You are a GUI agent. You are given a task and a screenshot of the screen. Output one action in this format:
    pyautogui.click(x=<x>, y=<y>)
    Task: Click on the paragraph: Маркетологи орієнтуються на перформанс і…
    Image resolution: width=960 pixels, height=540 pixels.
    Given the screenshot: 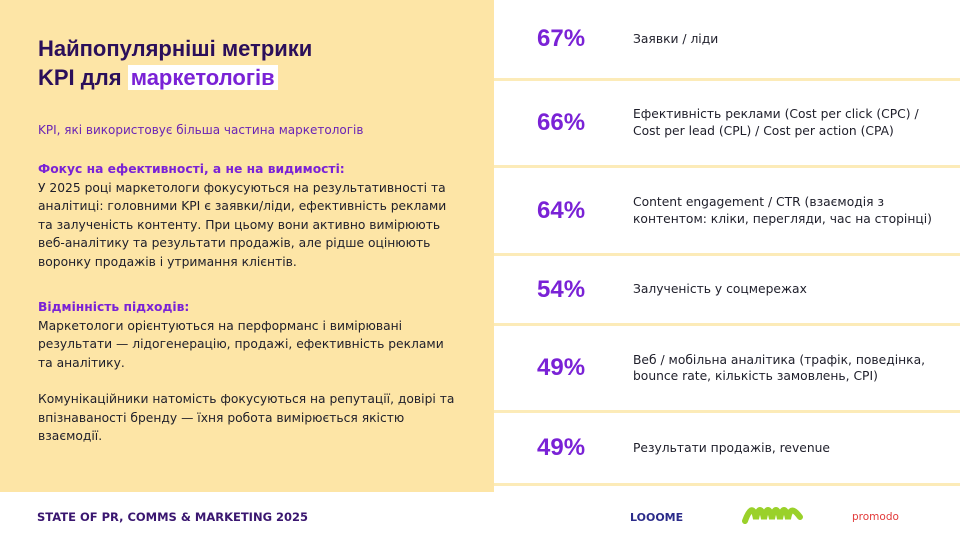 What is the action you would take?
    pyautogui.click(x=241, y=344)
    